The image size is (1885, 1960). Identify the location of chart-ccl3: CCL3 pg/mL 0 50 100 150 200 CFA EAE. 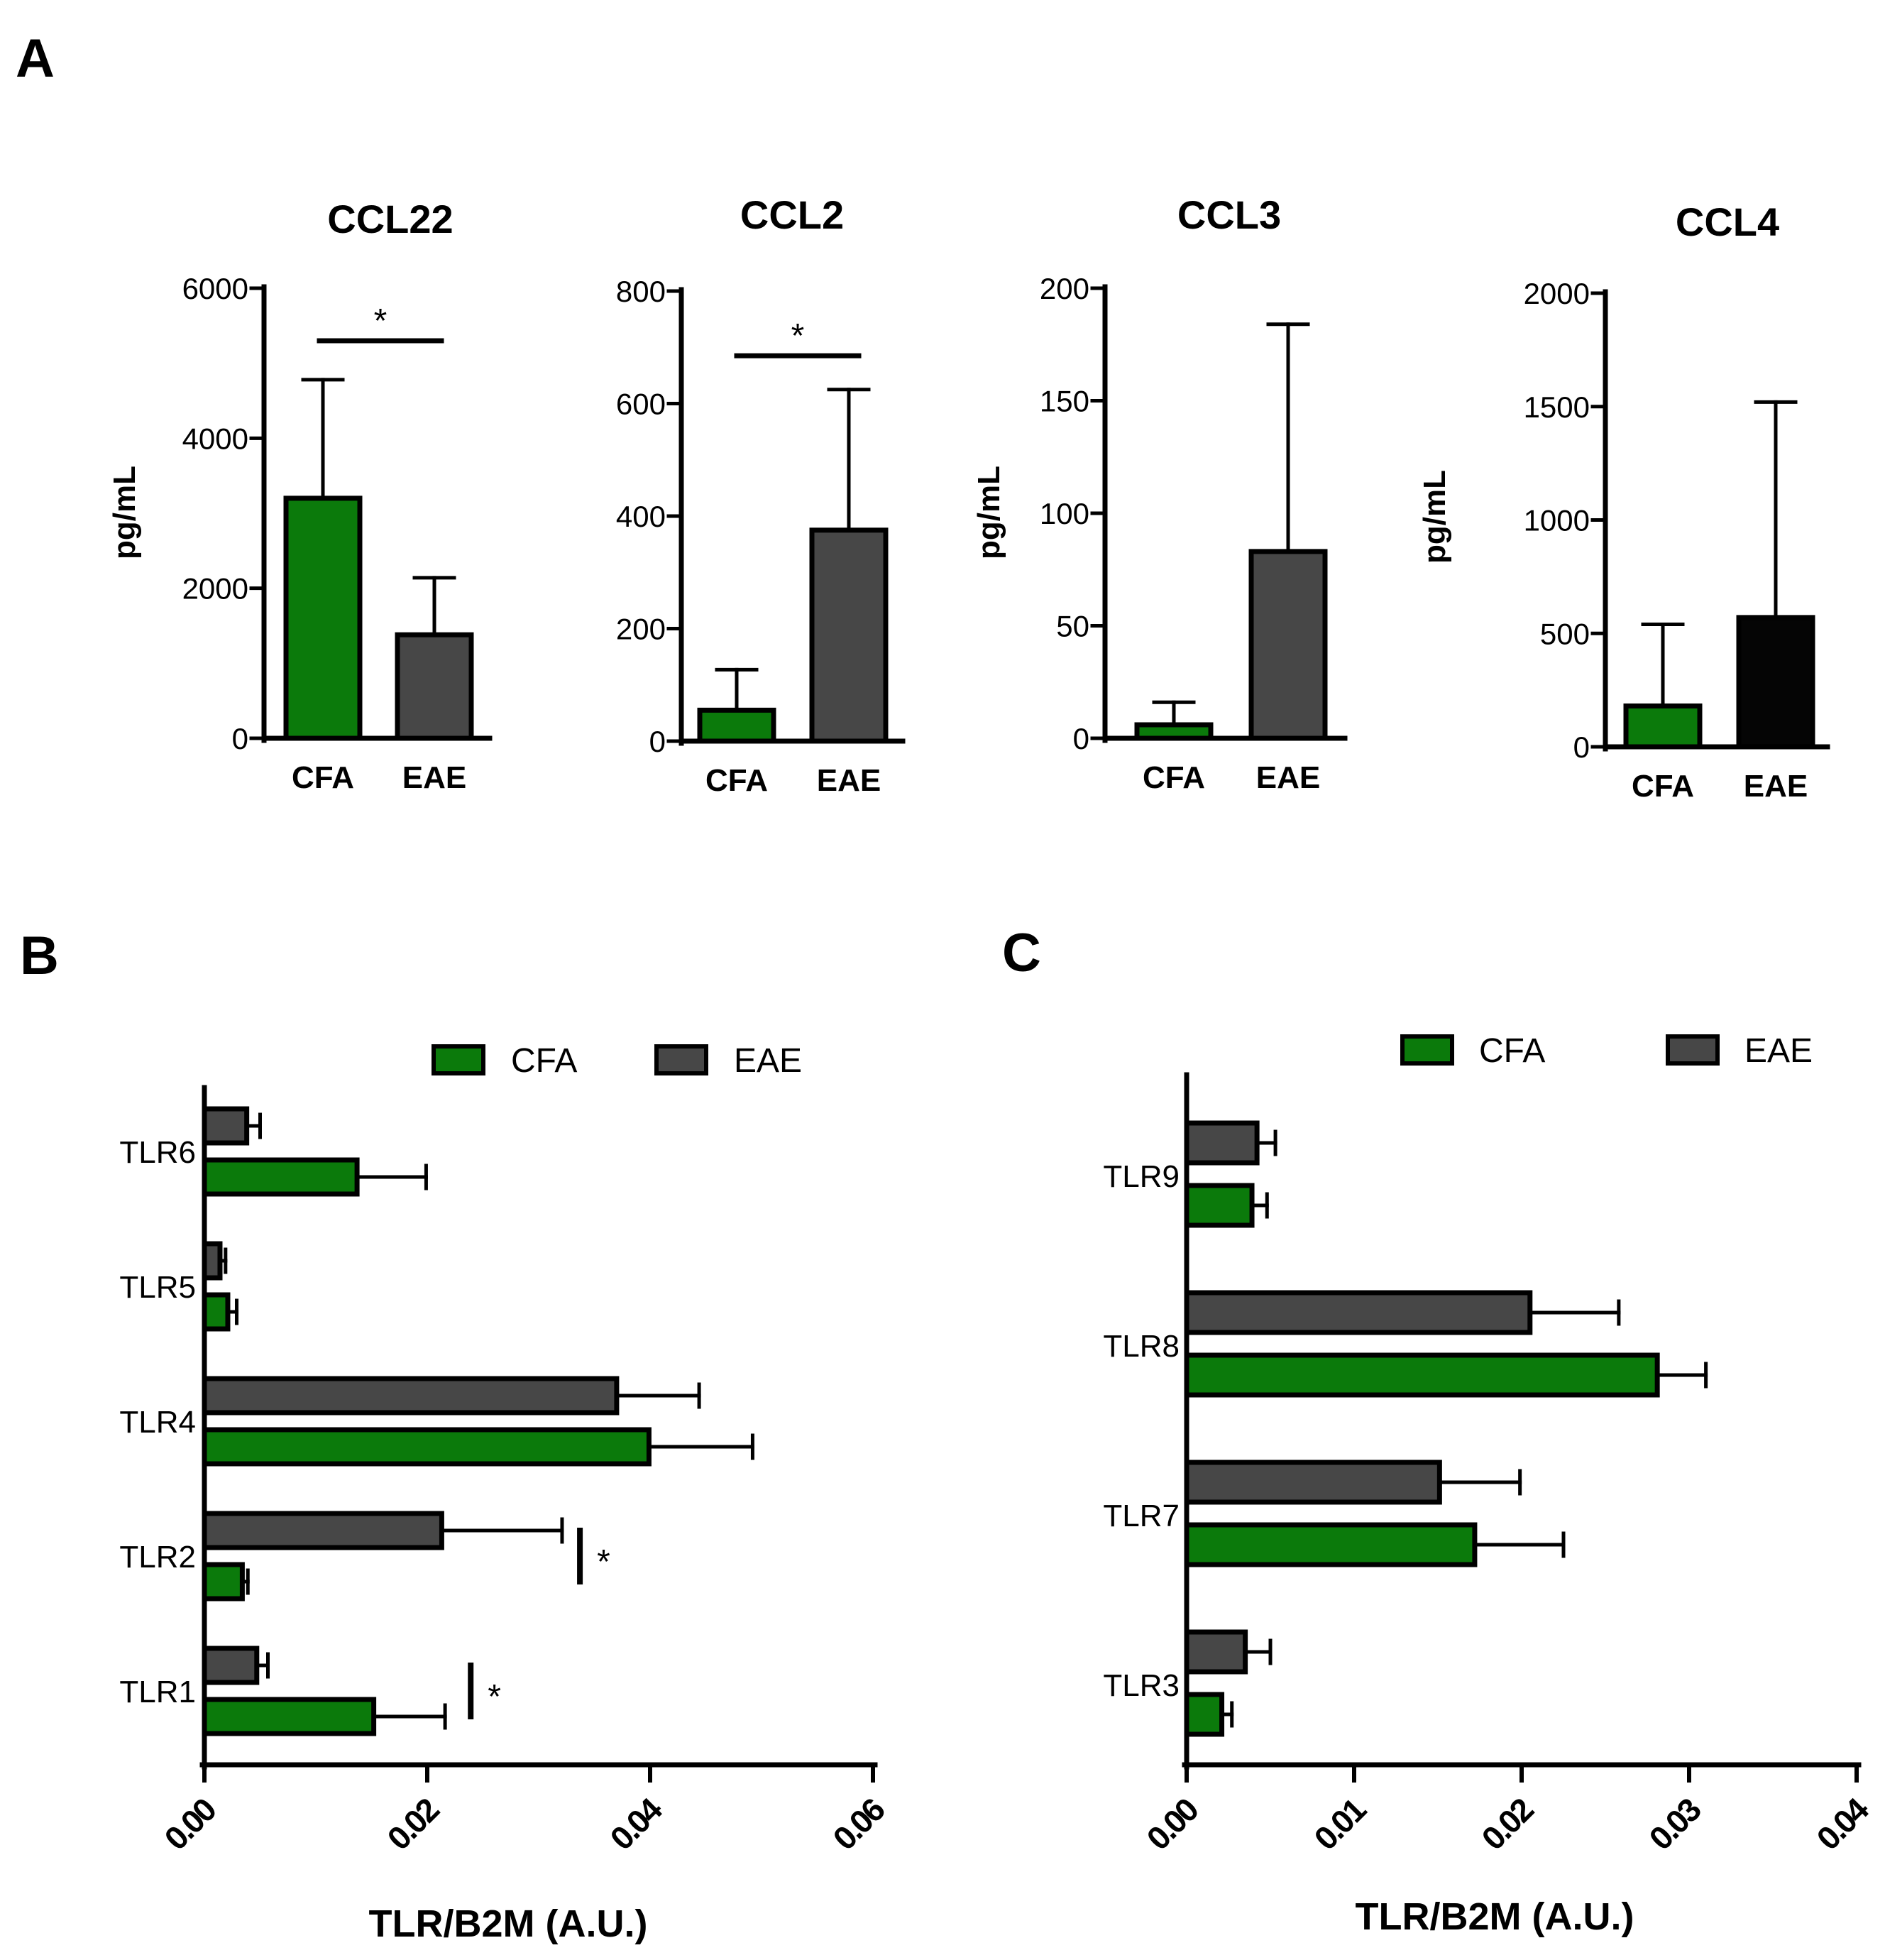
(1160, 493).